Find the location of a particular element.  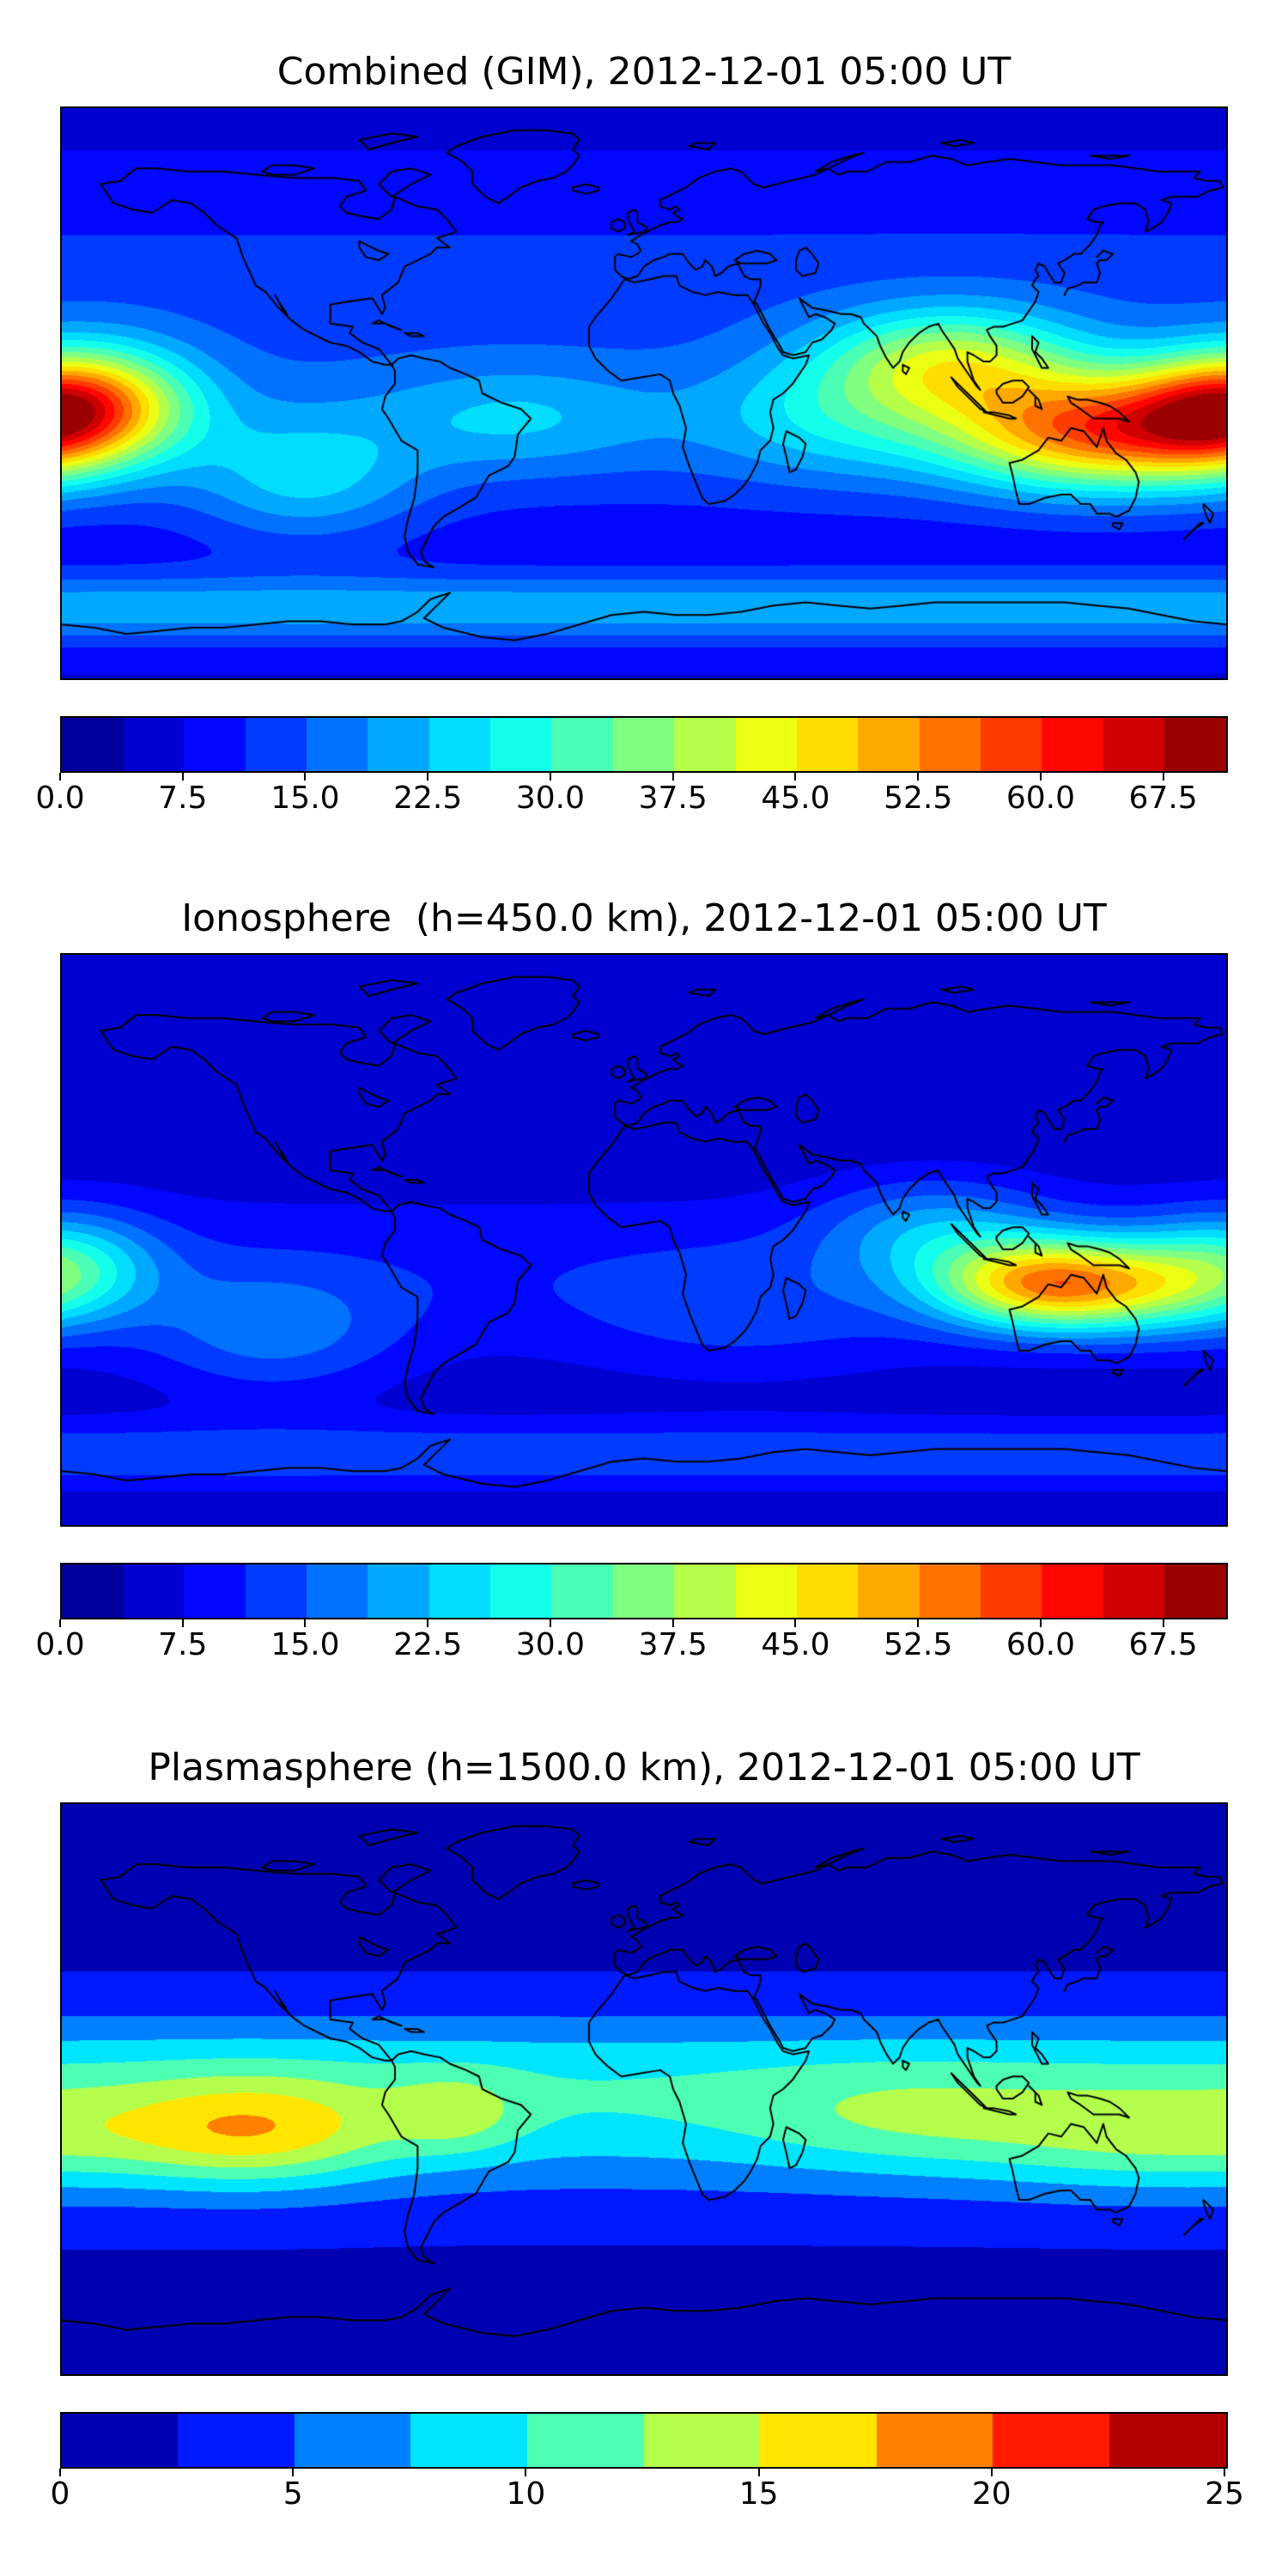

colorbar-tick-label: 20 is located at coordinates (991, 2494).